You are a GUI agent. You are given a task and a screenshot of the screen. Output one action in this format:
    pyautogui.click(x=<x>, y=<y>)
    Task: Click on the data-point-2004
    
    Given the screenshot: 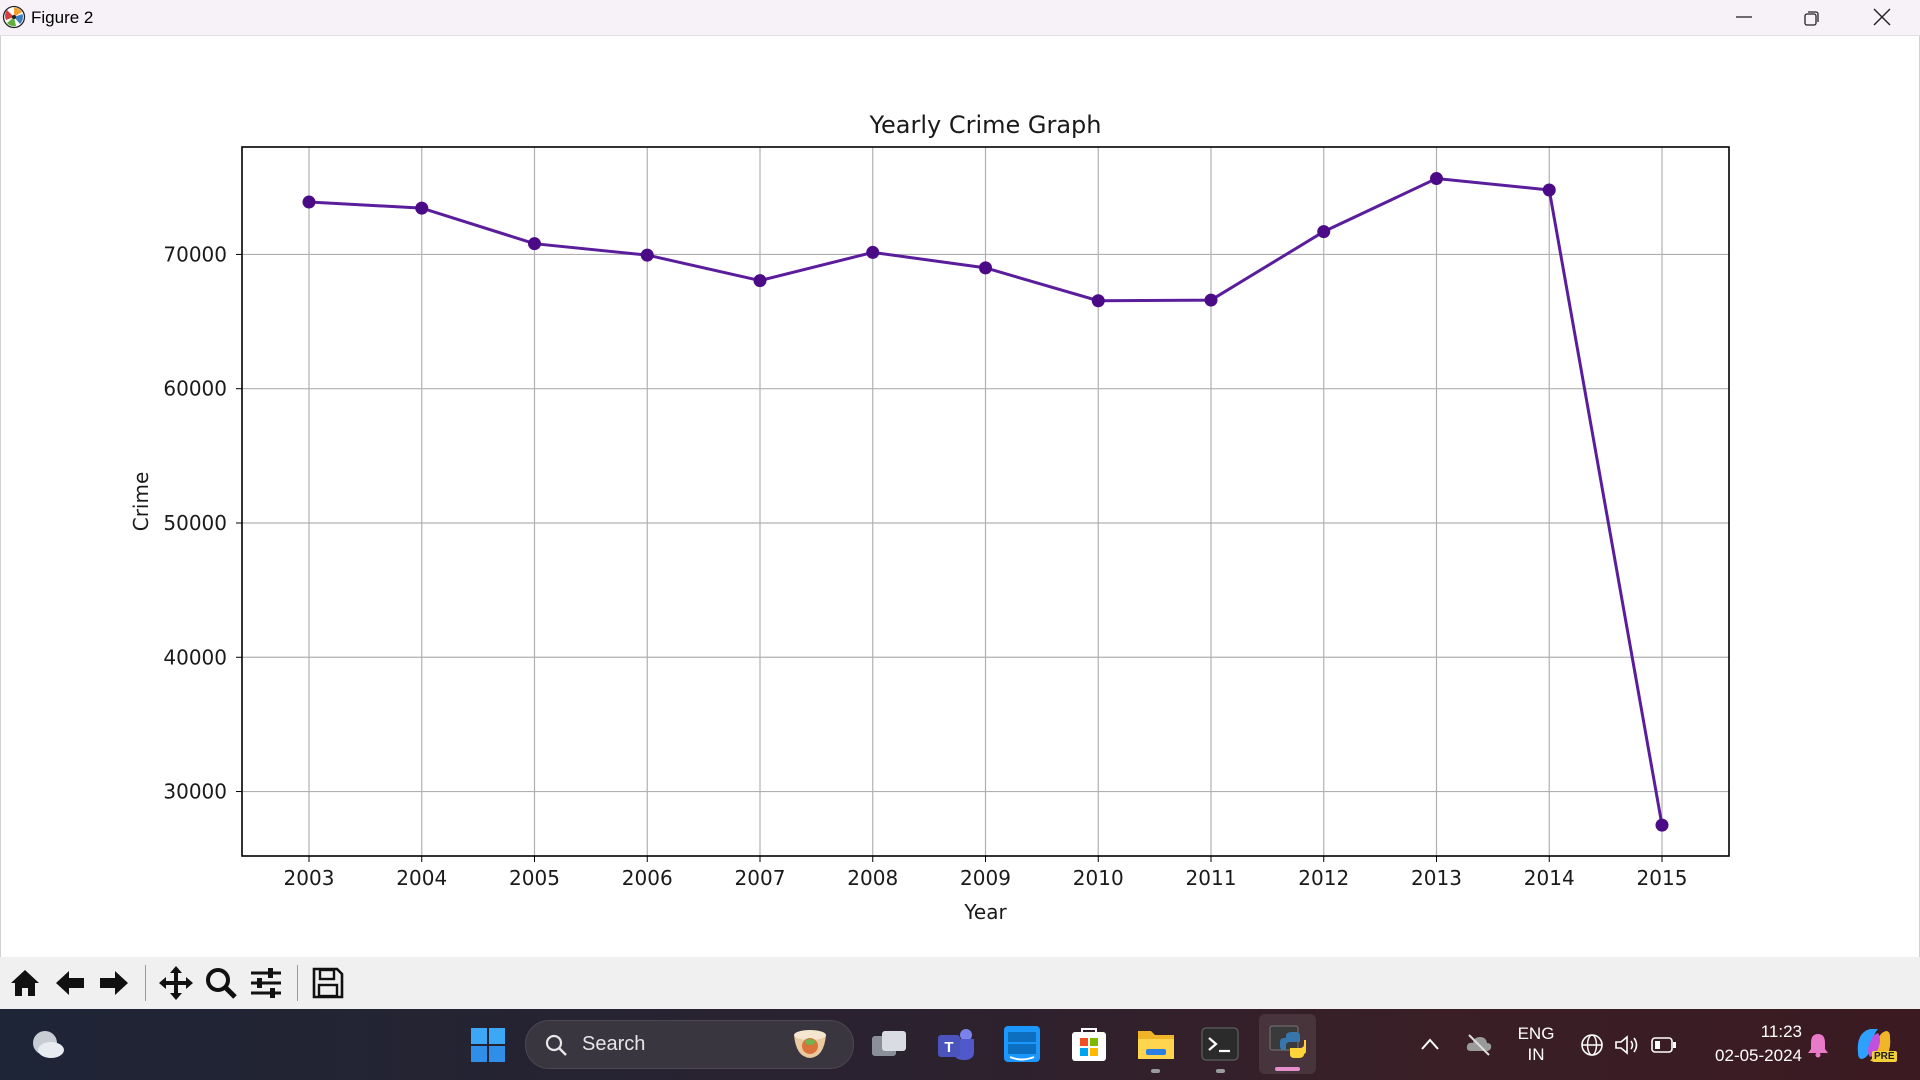 What is the action you would take?
    pyautogui.click(x=422, y=208)
    